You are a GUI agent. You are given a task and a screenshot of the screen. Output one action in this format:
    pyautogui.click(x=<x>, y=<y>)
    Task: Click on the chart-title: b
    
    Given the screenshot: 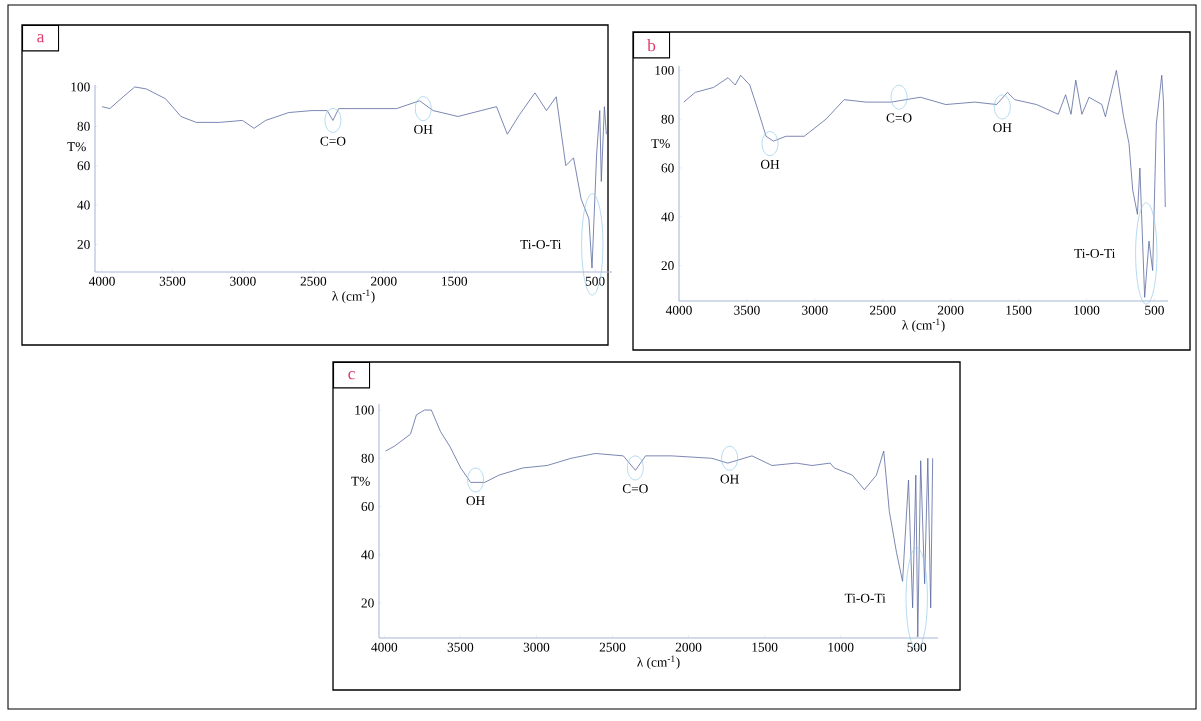 What is the action you would take?
    pyautogui.click(x=651, y=45)
    